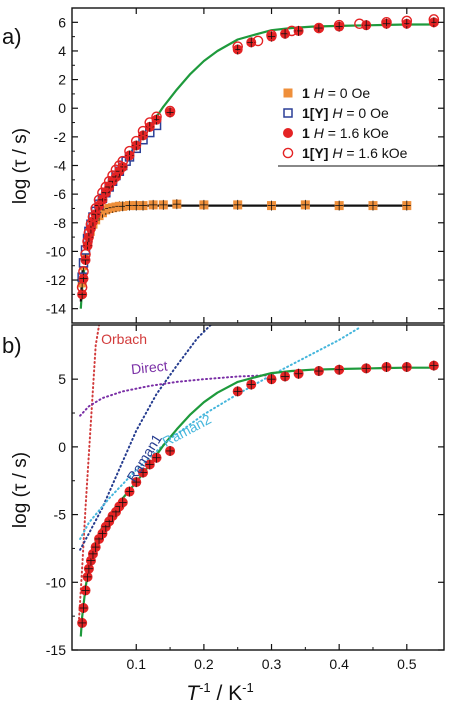 The width and height of the screenshot is (474, 709). I want to click on panel-b-label: b), so click(12, 345).